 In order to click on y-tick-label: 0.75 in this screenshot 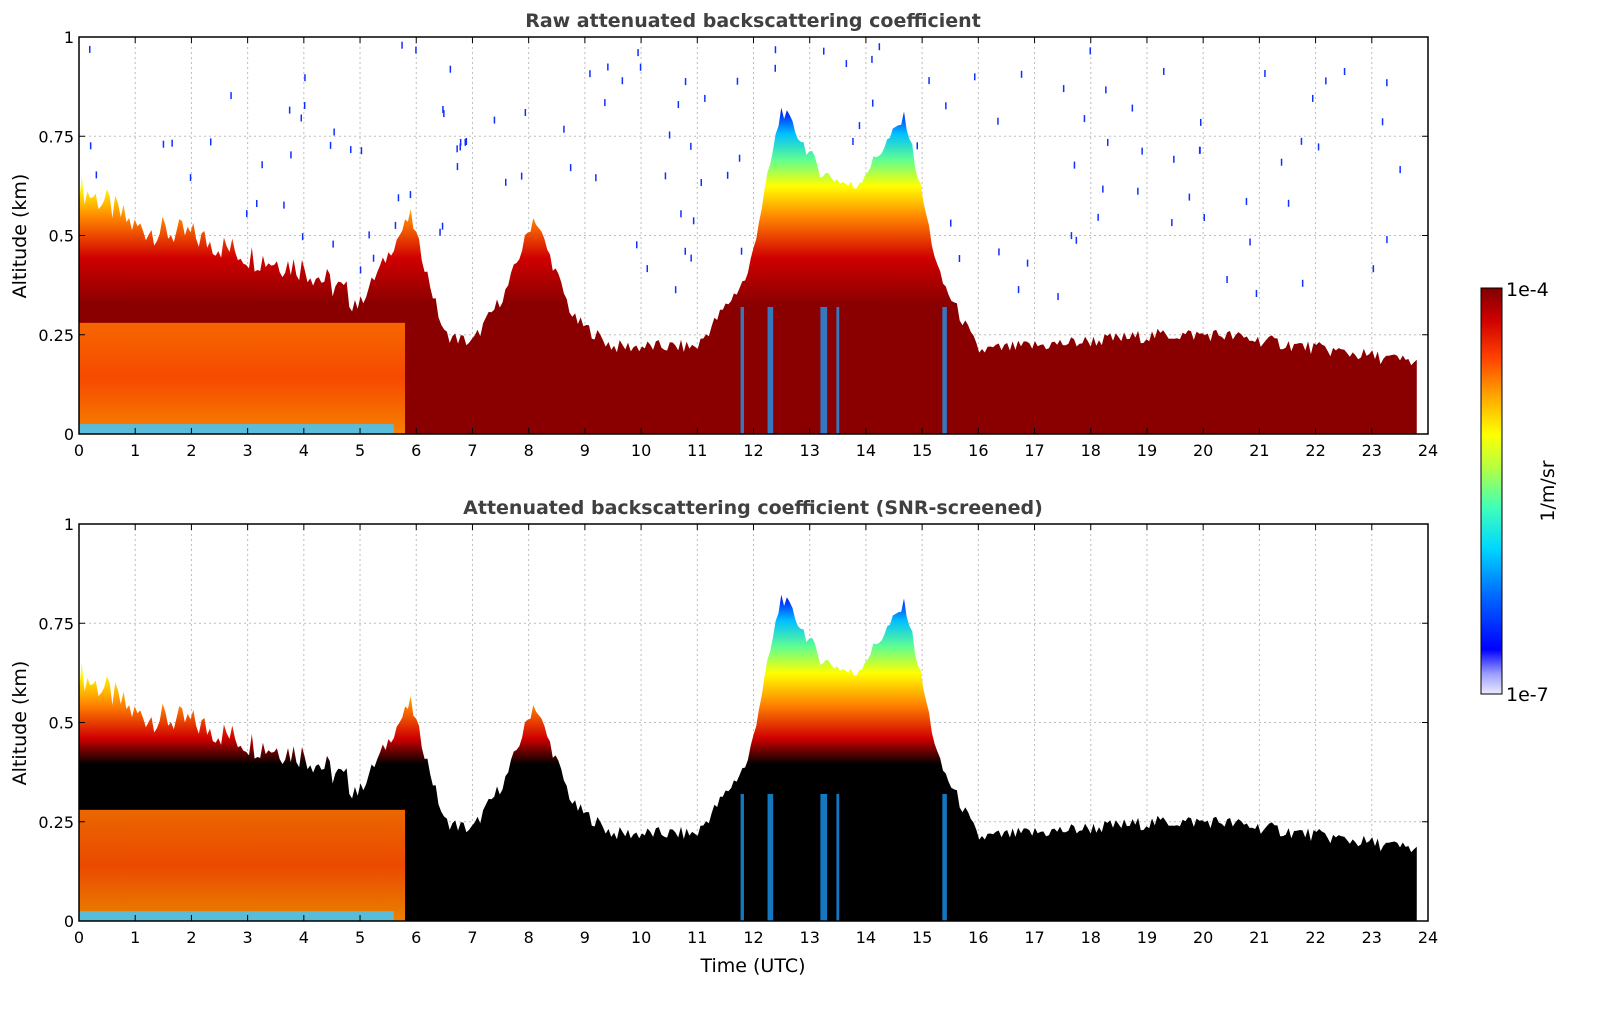, I will do `click(56, 623)`.